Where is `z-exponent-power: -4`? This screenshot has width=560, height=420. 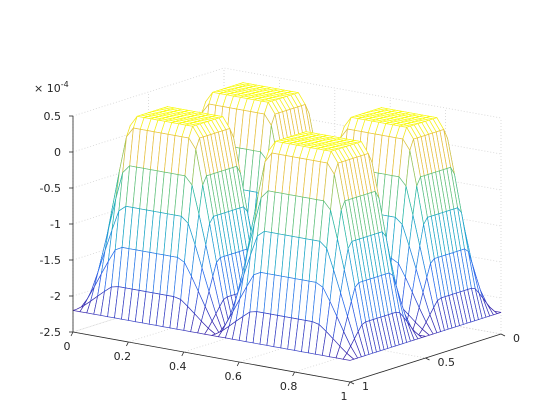 z-exponent-power: -4 is located at coordinates (65, 84).